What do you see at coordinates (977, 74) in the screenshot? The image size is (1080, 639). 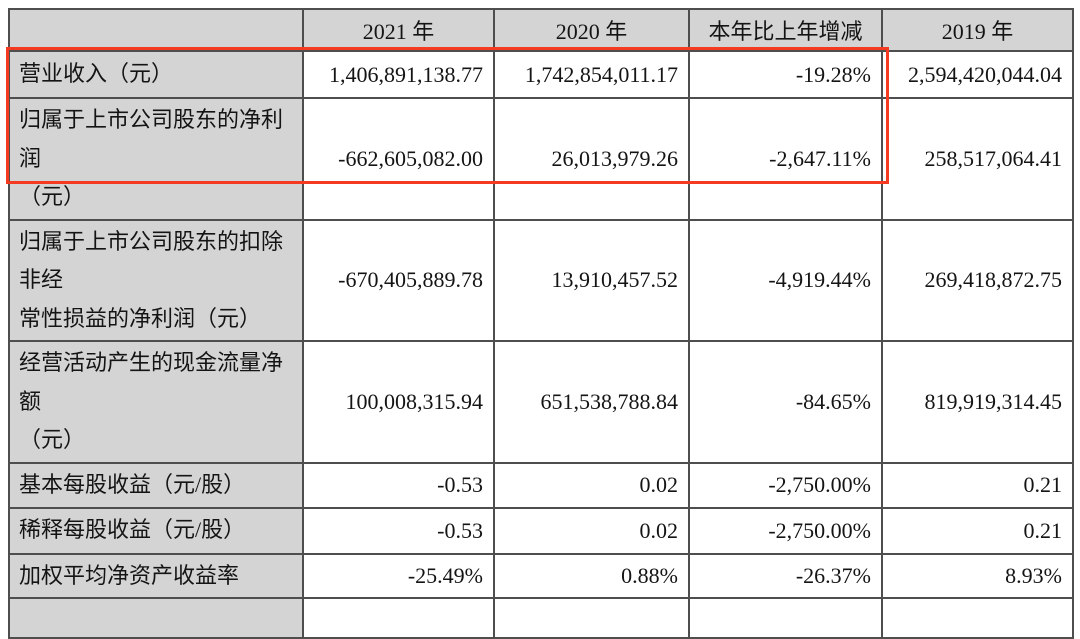 I see `cell-2019: 2,594,420,044.04` at bounding box center [977, 74].